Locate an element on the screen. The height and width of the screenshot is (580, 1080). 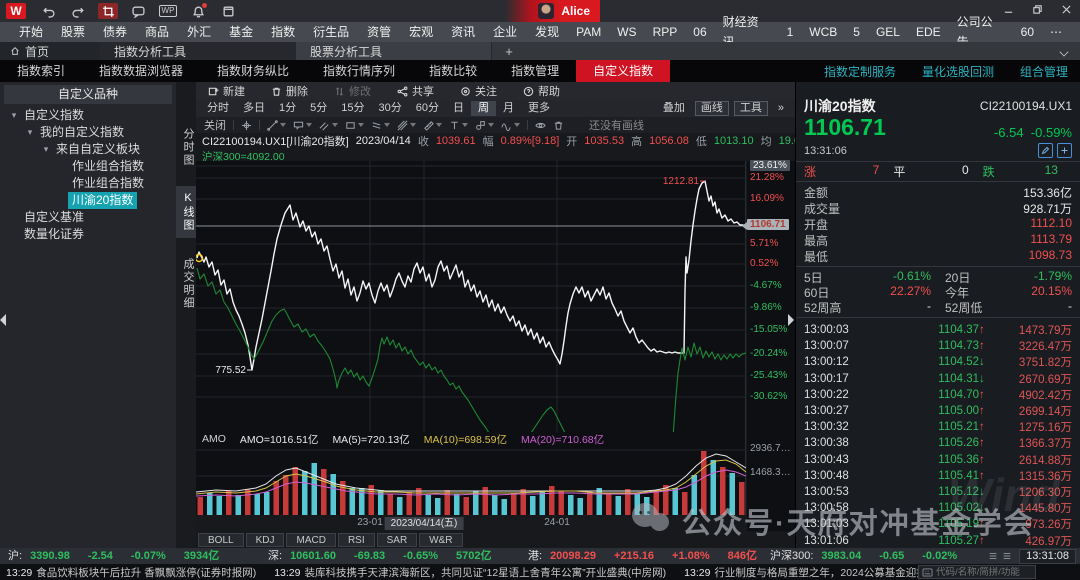
menu-item-宏观: 宏观 is located at coordinates (421, 32).